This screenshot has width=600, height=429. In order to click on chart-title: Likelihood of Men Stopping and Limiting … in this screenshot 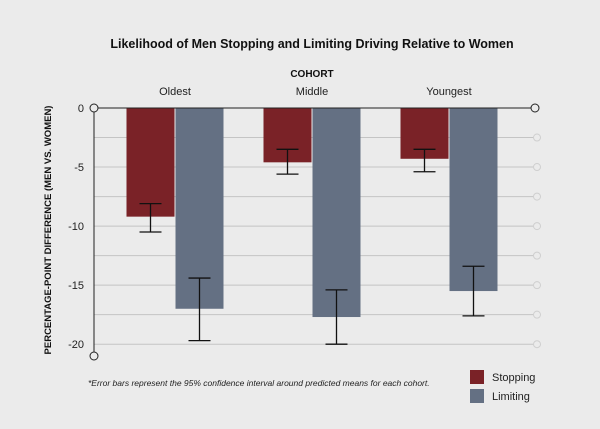, I will do `click(311, 44)`.